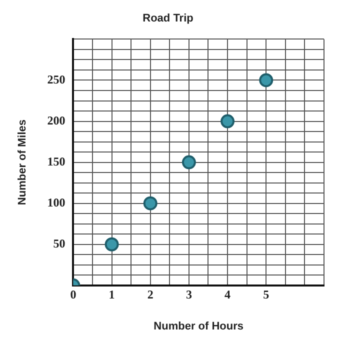 The image size is (344, 349). What do you see at coordinates (56, 120) in the screenshot?
I see `y-tick-label: 200` at bounding box center [56, 120].